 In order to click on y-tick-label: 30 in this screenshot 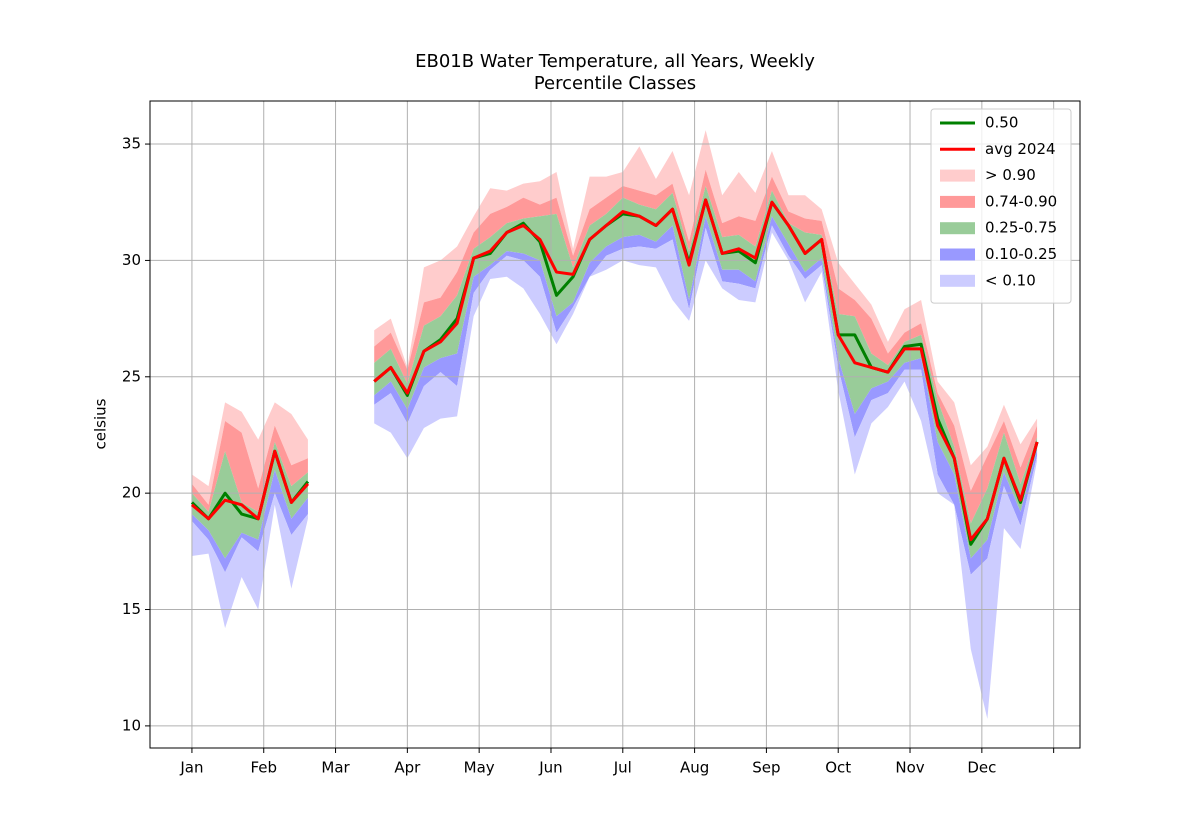, I will do `click(131, 260)`.